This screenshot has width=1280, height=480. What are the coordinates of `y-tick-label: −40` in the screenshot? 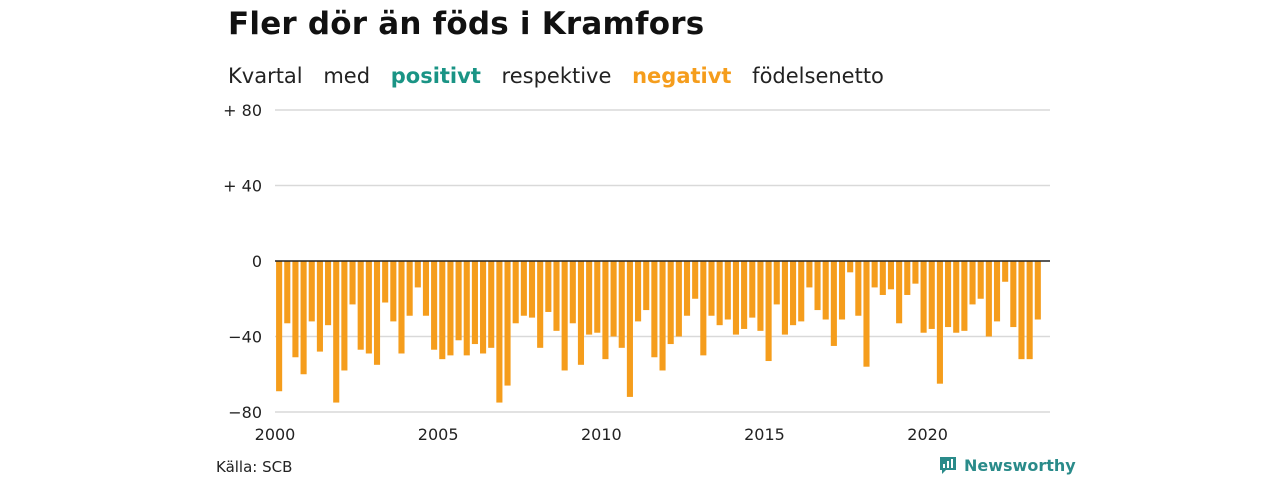 It's located at (245, 337).